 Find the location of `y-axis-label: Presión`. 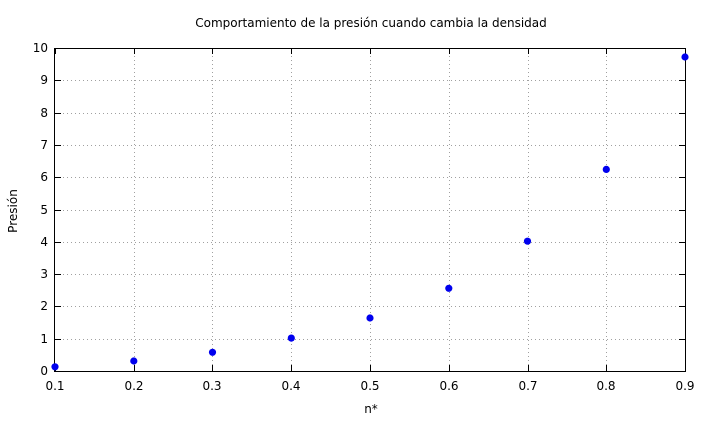

y-axis-label: Presión is located at coordinates (13, 211).